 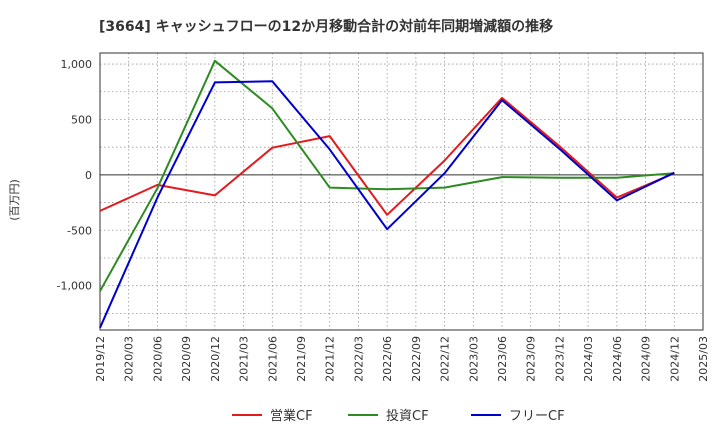 I want to click on x-tick-label: 2022/09, so click(x=416, y=359).